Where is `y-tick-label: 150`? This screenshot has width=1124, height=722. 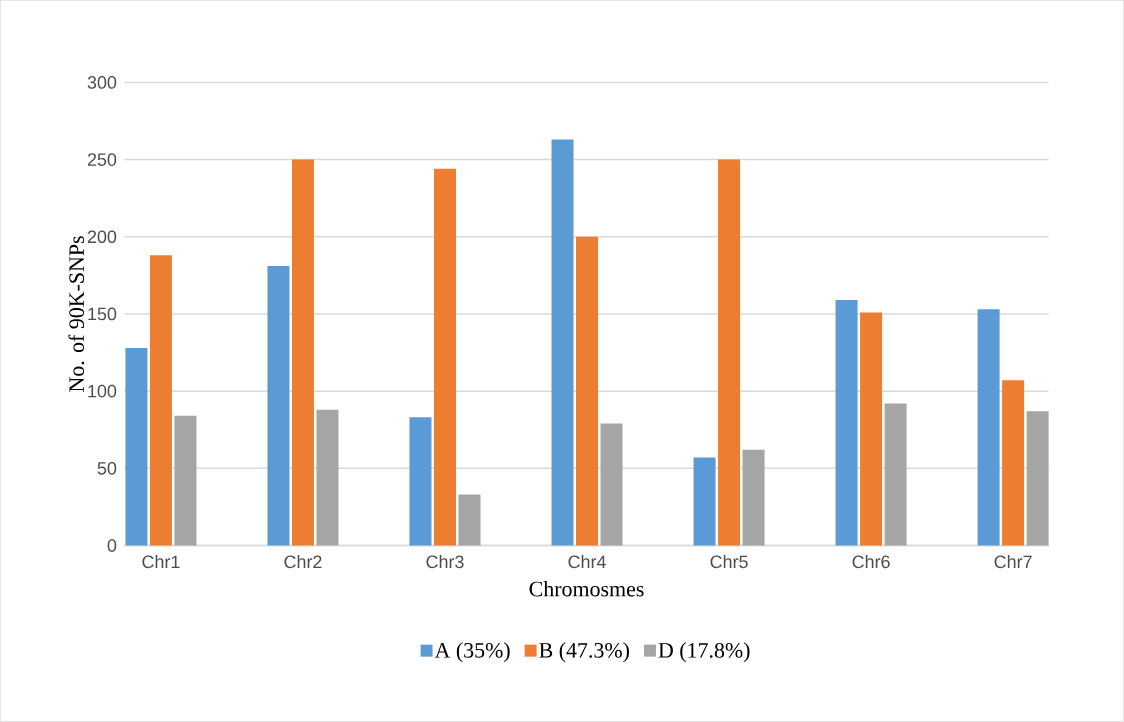 y-tick-label: 150 is located at coordinates (102, 314).